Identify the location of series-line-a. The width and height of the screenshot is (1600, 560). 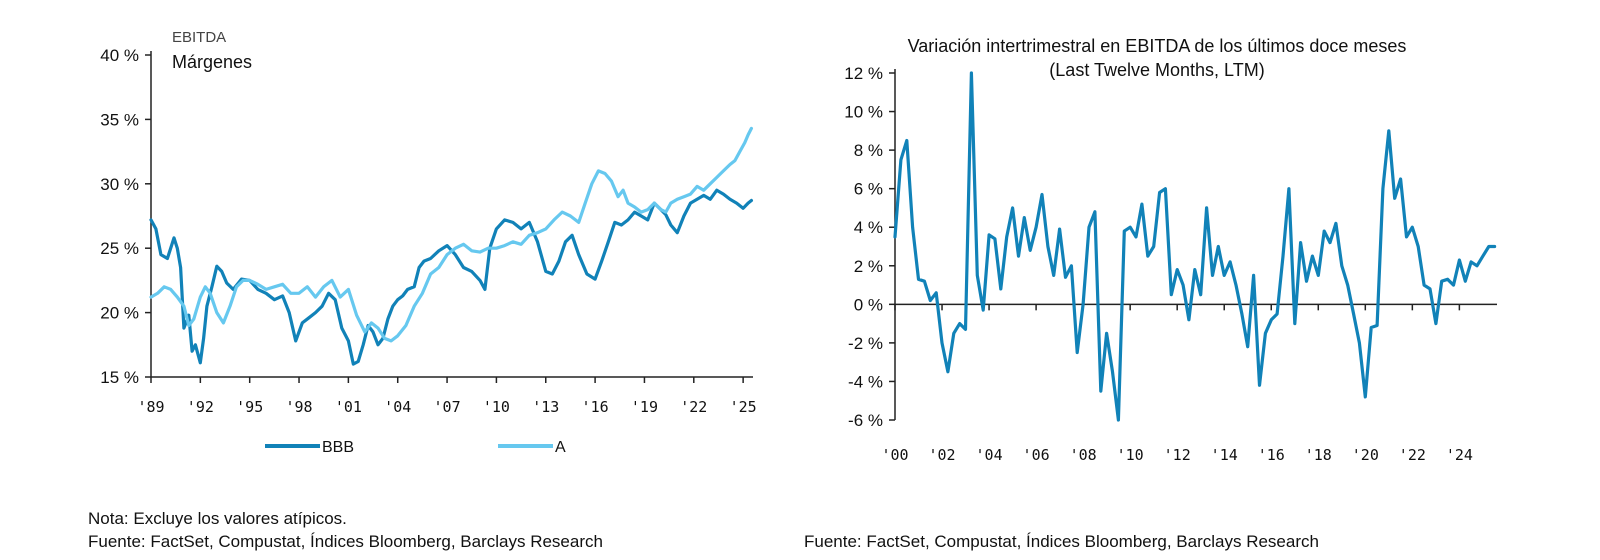
(451, 234).